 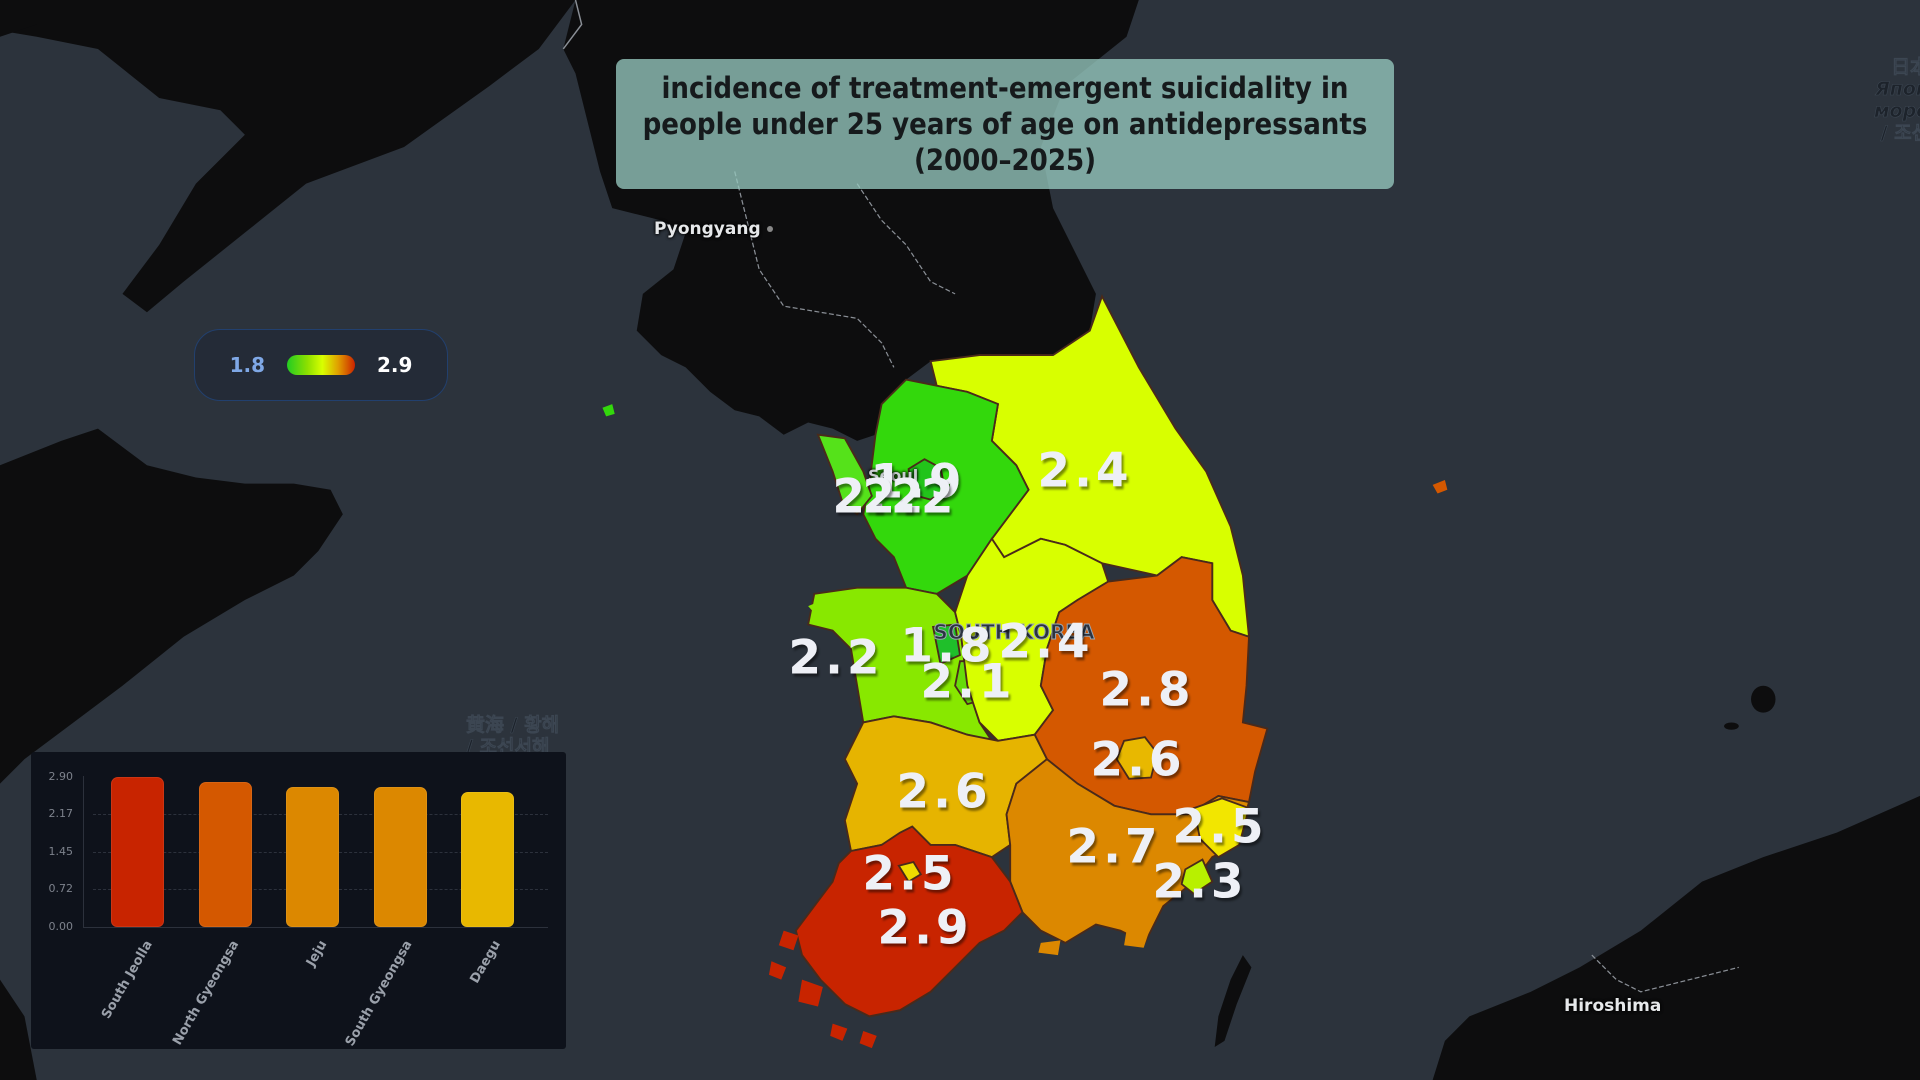 What do you see at coordinates (127, 980) in the screenshot?
I see `x-tick-label: South Jeolla` at bounding box center [127, 980].